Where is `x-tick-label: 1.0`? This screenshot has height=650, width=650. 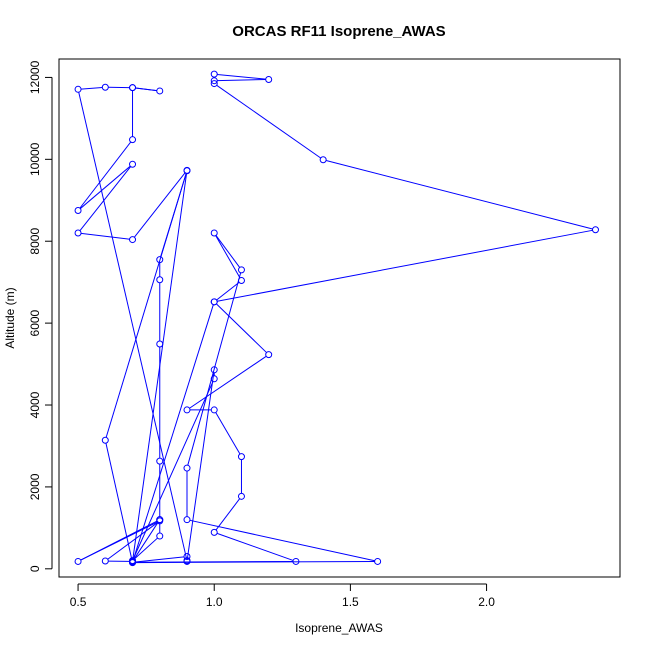
x-tick-label: 1.0 is located at coordinates (214, 602).